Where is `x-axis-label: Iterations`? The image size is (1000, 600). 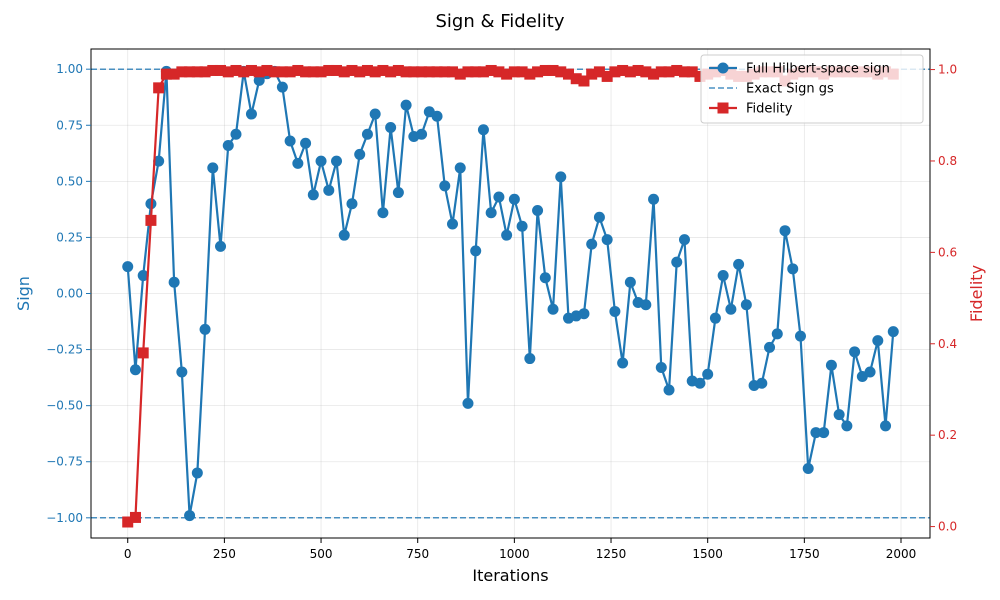 x-axis-label: Iterations is located at coordinates (510, 575).